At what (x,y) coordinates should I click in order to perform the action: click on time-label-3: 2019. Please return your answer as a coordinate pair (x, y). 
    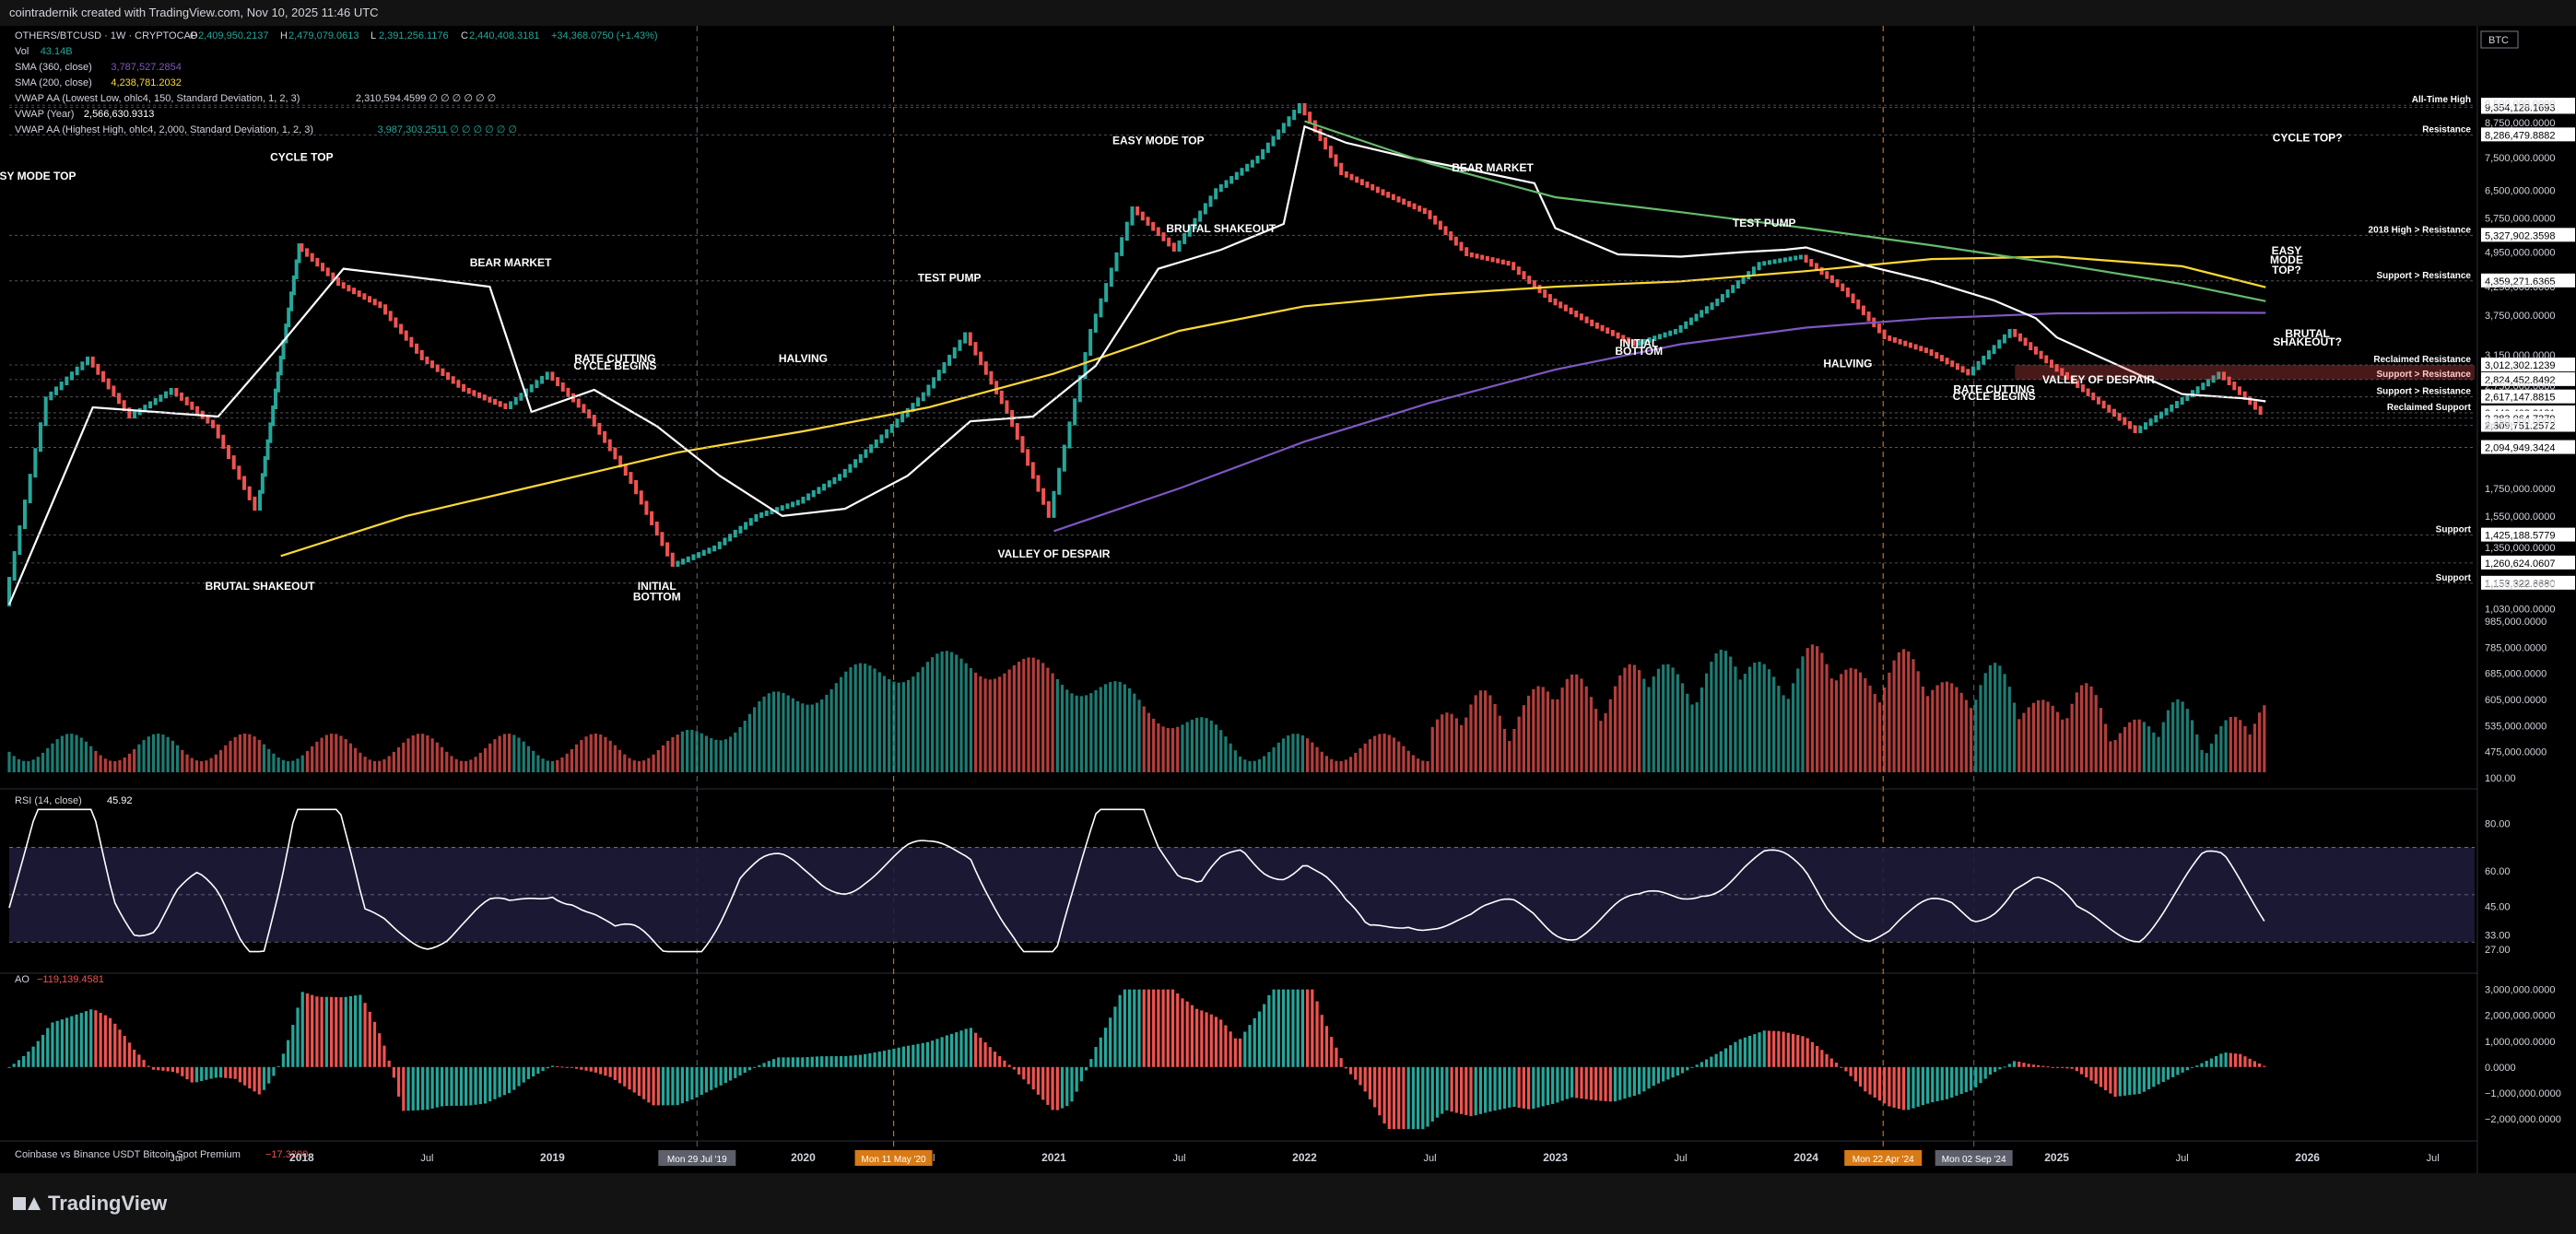
    Looking at the image, I should click on (552, 1157).